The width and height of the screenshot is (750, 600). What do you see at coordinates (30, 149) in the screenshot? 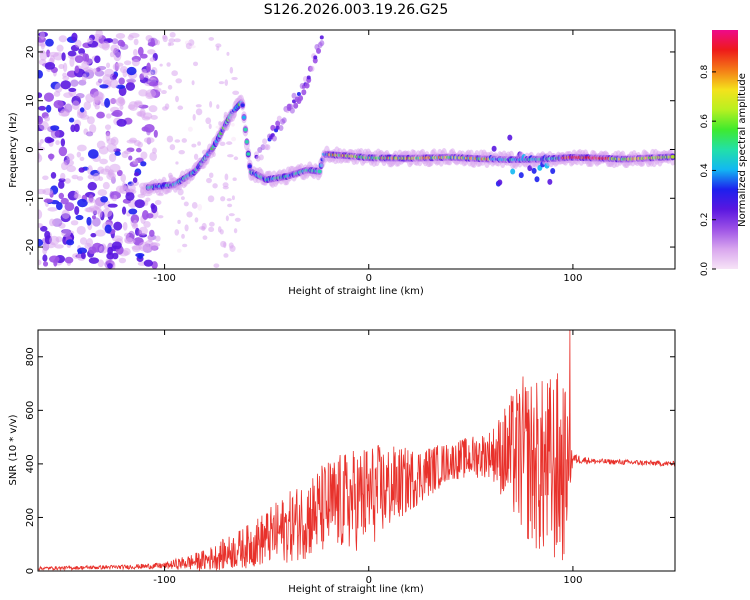
I see `y-tick-label: 0` at bounding box center [30, 149].